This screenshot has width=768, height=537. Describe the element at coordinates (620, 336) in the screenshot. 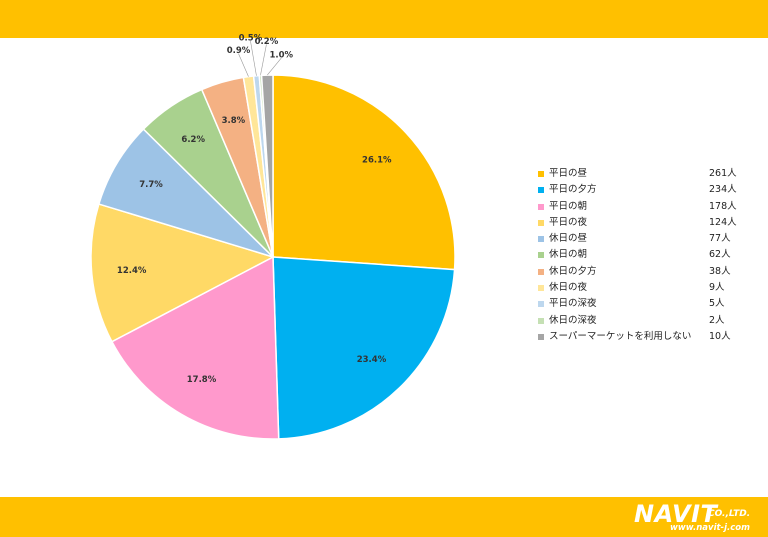

I see `legend-label: スーパーマーケットを利用しない` at that location.